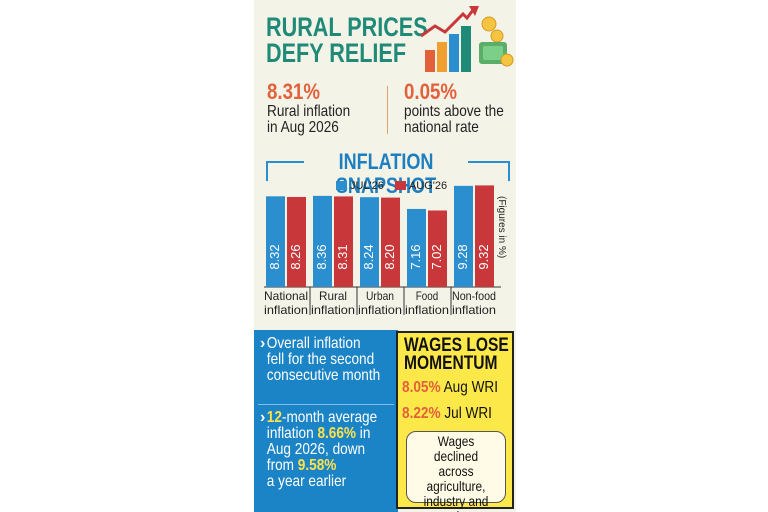 This screenshot has width=768, height=512. I want to click on stat-divider, so click(387, 110).